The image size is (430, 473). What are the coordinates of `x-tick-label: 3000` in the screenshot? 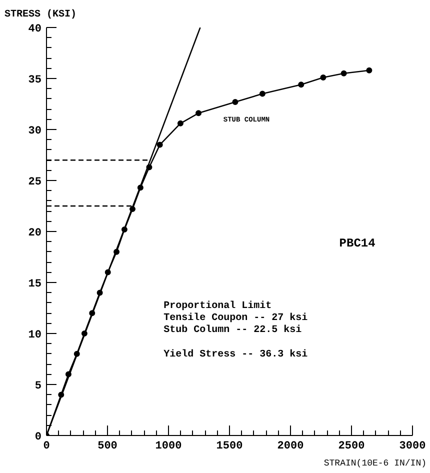 It's located at (412, 446).